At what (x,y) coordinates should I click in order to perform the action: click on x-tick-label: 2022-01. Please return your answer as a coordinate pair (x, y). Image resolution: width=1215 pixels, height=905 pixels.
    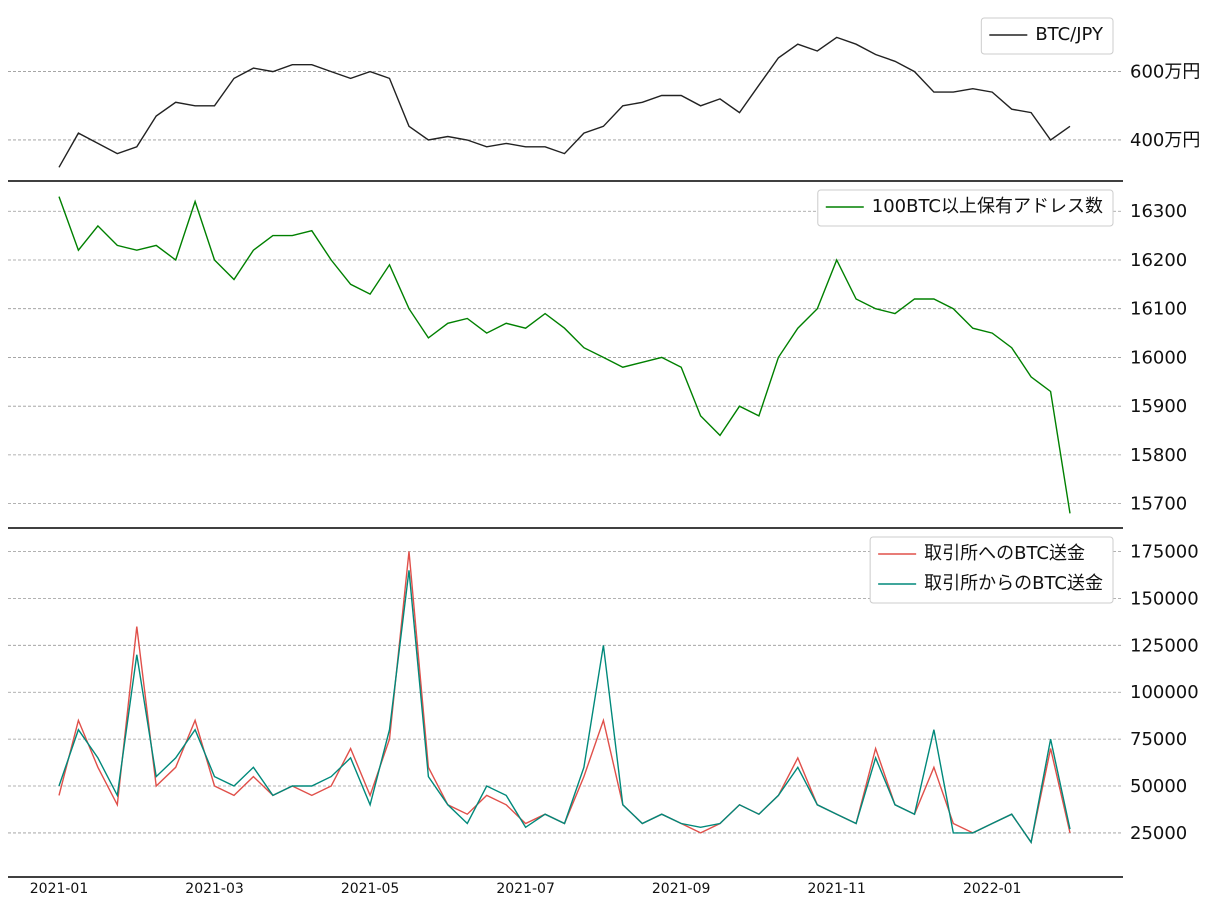
    Looking at the image, I should click on (992, 889).